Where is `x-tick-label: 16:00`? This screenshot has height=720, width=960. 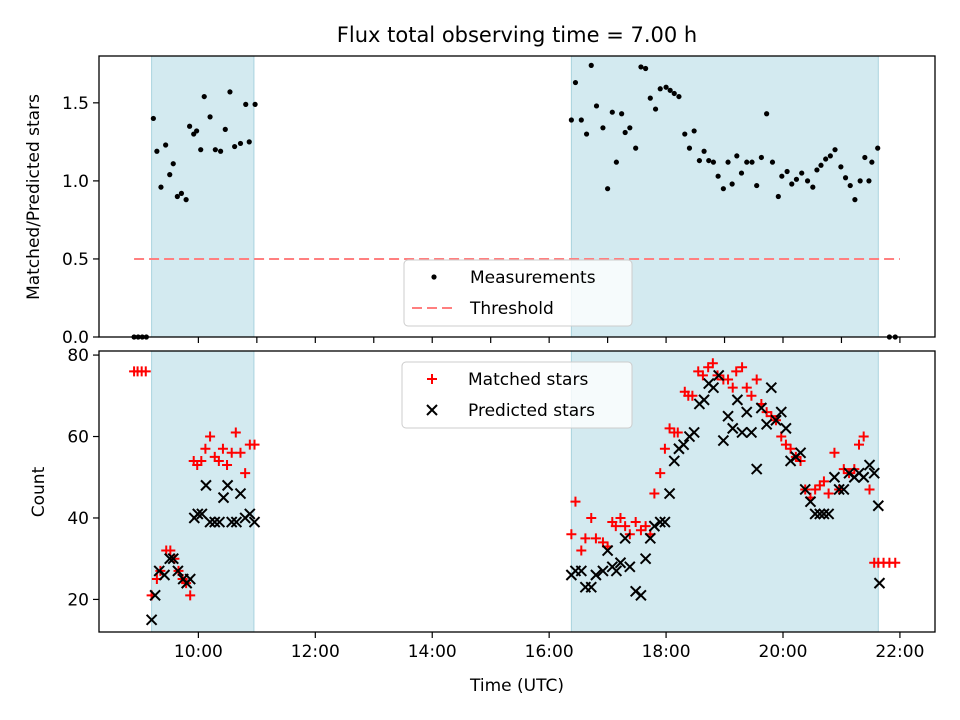 x-tick-label: 16:00 is located at coordinates (549, 652).